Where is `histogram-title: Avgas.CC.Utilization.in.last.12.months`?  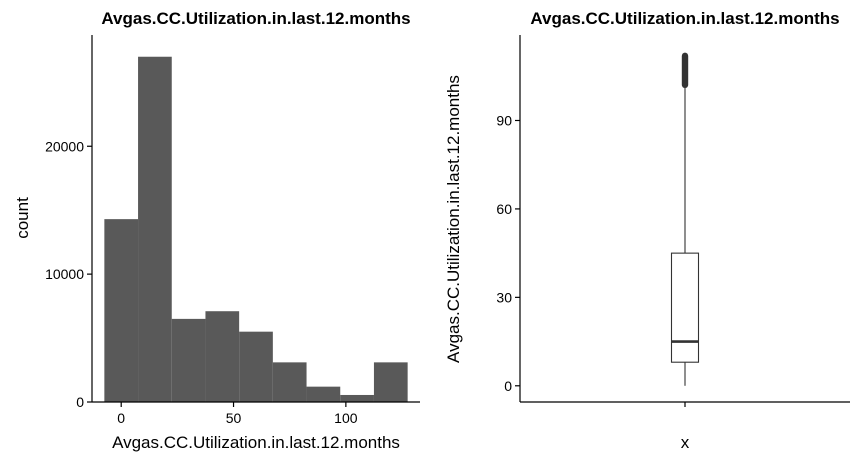 histogram-title: Avgas.CC.Utilization.in.last.12.months is located at coordinates (255, 18).